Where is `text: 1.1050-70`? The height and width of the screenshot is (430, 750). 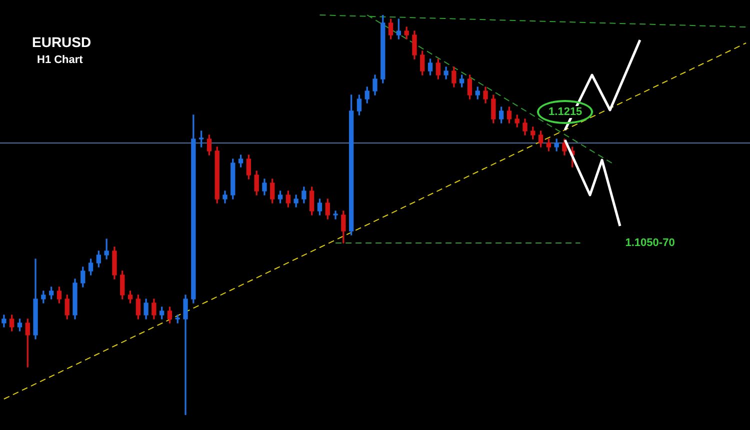 text: 1.1050-70 is located at coordinates (650, 243).